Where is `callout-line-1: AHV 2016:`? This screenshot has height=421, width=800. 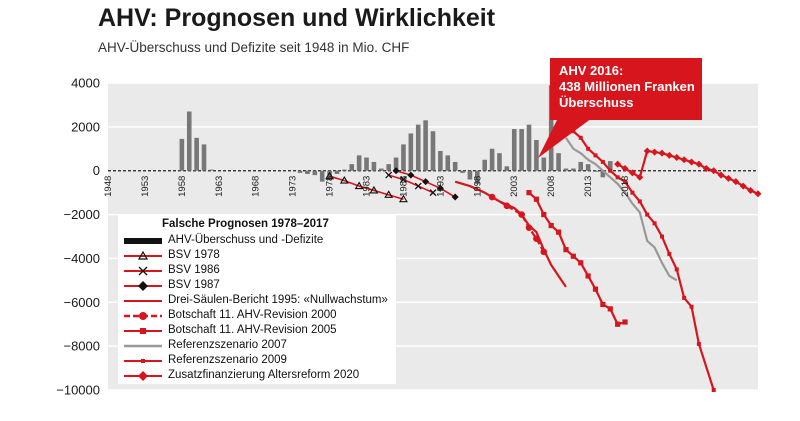
callout-line-1: AHV 2016: is located at coordinates (591, 70).